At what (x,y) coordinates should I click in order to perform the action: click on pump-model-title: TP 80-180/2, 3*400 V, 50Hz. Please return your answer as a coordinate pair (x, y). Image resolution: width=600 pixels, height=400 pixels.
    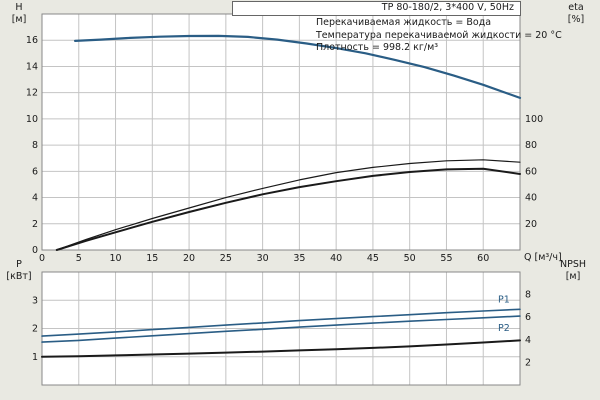
    Looking at the image, I should click on (376, 8).